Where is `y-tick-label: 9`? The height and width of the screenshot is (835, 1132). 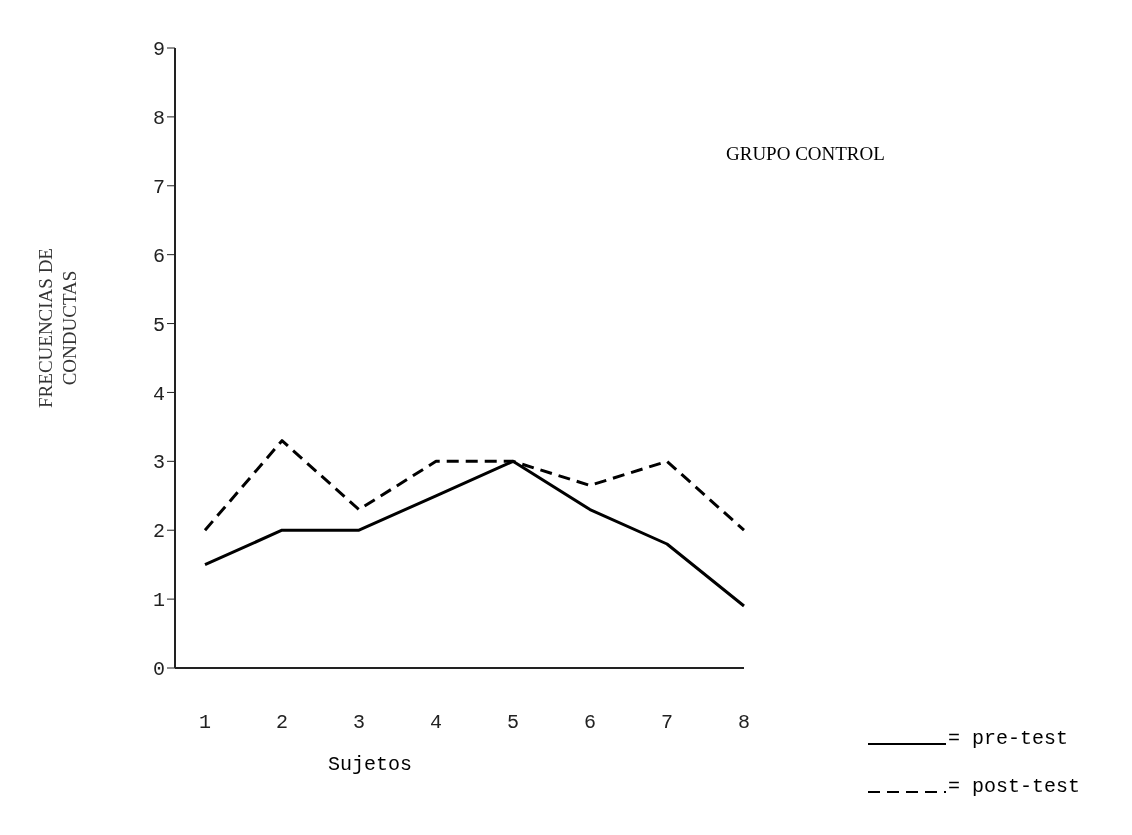
y-tick-label: 9 is located at coordinates (158, 50).